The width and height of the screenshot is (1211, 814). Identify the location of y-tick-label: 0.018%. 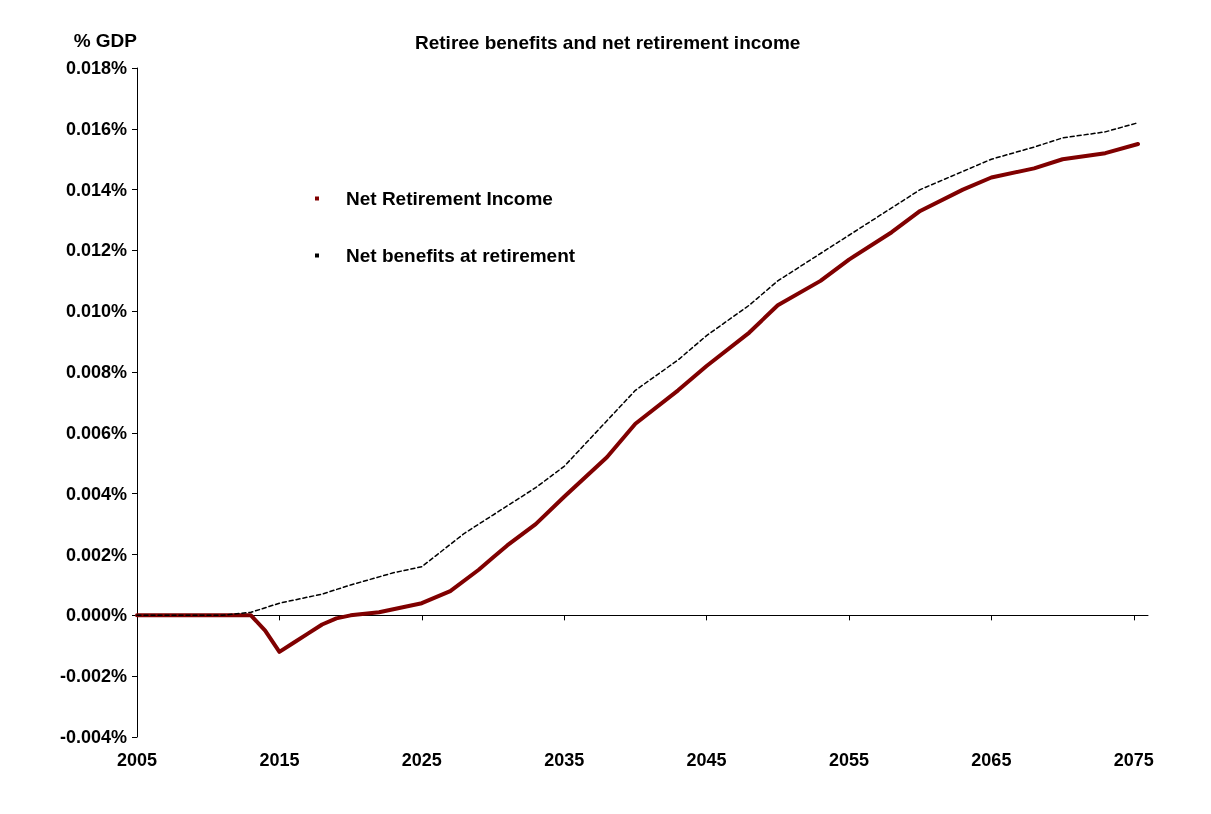
(96, 68).